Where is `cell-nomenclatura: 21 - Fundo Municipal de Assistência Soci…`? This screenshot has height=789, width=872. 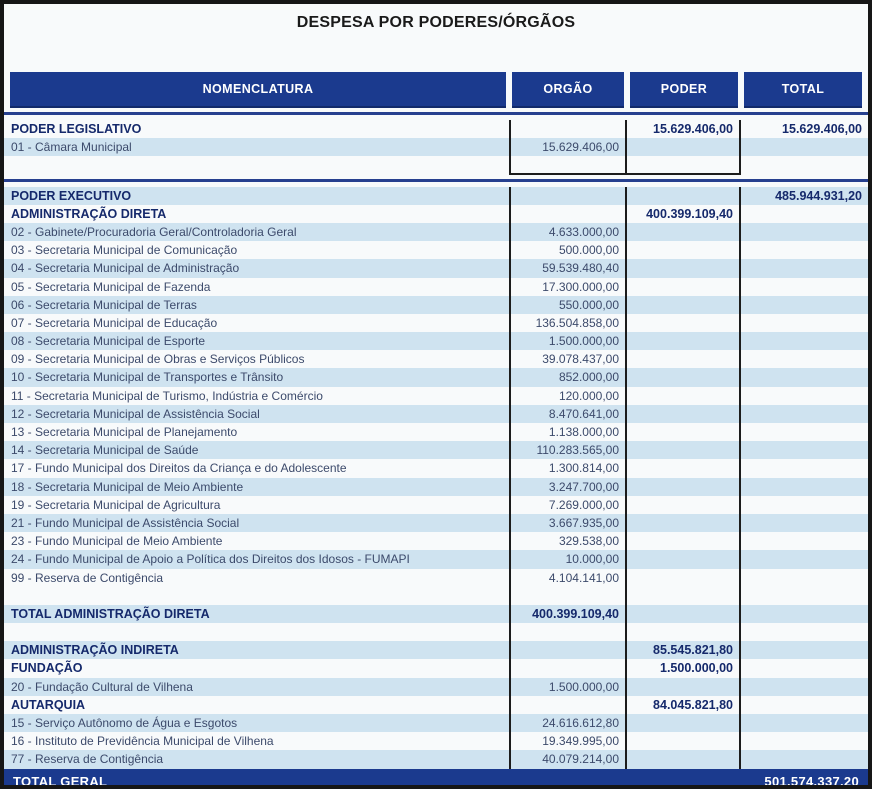
cell-nomenclatura: 21 - Fundo Municipal de Assistência Soci… is located at coordinates (125, 522).